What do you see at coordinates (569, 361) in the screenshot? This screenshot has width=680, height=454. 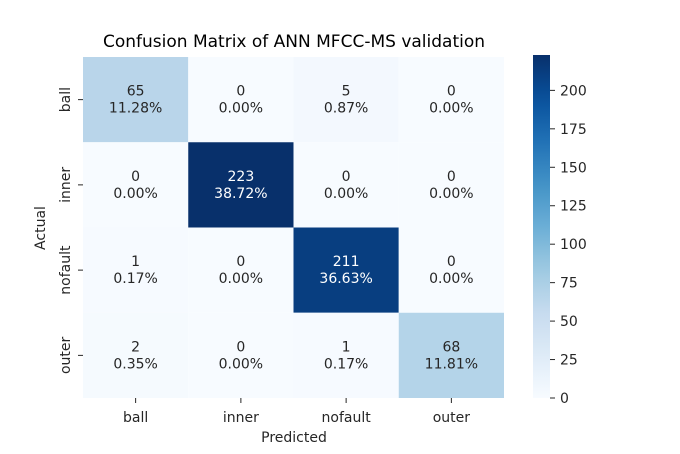 I see `colorbar-tick-label: 25` at bounding box center [569, 361].